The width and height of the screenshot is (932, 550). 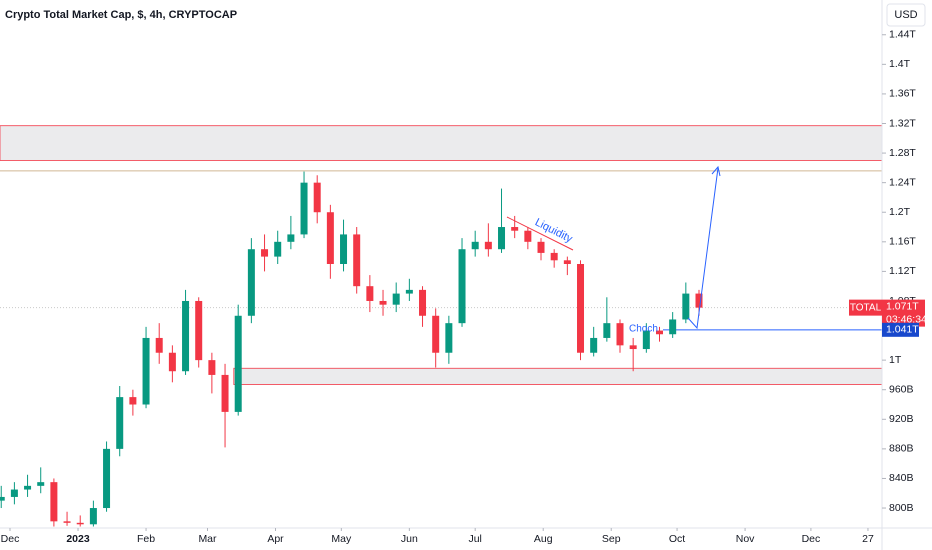 I want to click on y-tick-label: 1.12T, so click(x=902, y=271).